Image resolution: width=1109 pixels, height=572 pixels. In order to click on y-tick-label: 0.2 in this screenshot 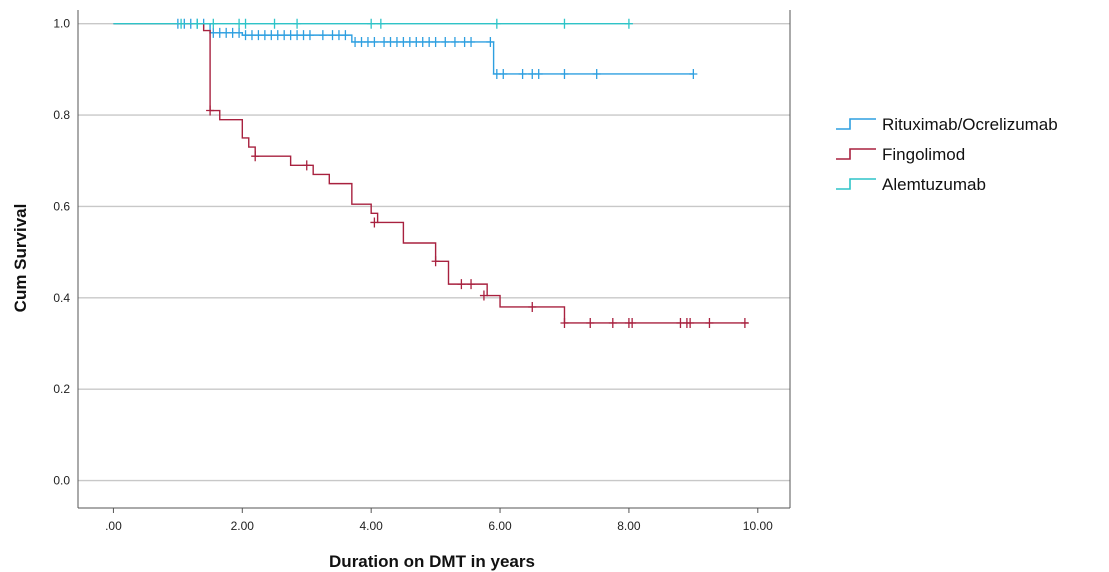, I will do `click(61, 389)`.